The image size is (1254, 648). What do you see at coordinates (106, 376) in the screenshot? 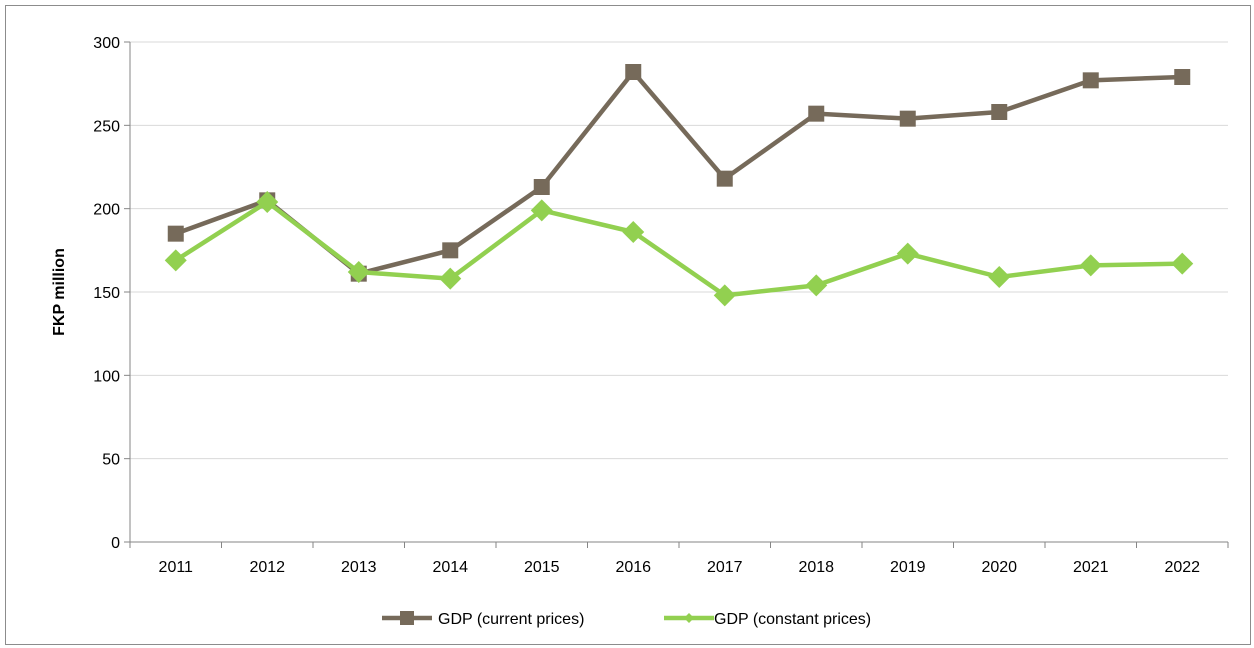
I see `y-tick-label: 100` at bounding box center [106, 376].